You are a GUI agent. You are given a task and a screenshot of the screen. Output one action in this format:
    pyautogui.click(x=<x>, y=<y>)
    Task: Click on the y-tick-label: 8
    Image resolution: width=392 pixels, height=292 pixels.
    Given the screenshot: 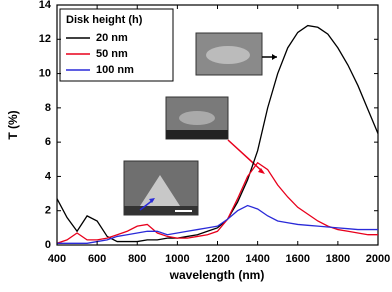 What is the action you would take?
    pyautogui.click(x=48, y=108)
    